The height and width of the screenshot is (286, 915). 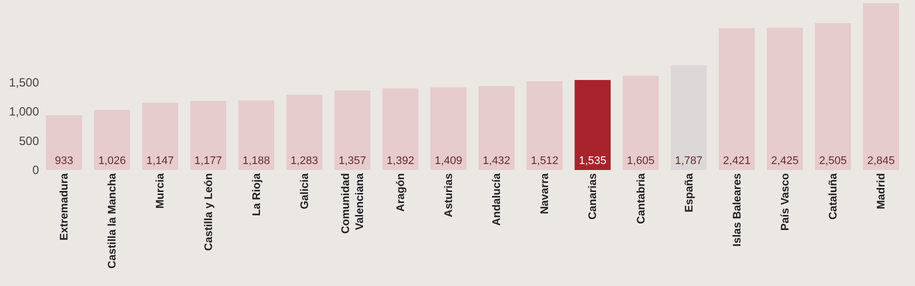 What do you see at coordinates (36, 170) in the screenshot?
I see `y-tick-label: 0` at bounding box center [36, 170].